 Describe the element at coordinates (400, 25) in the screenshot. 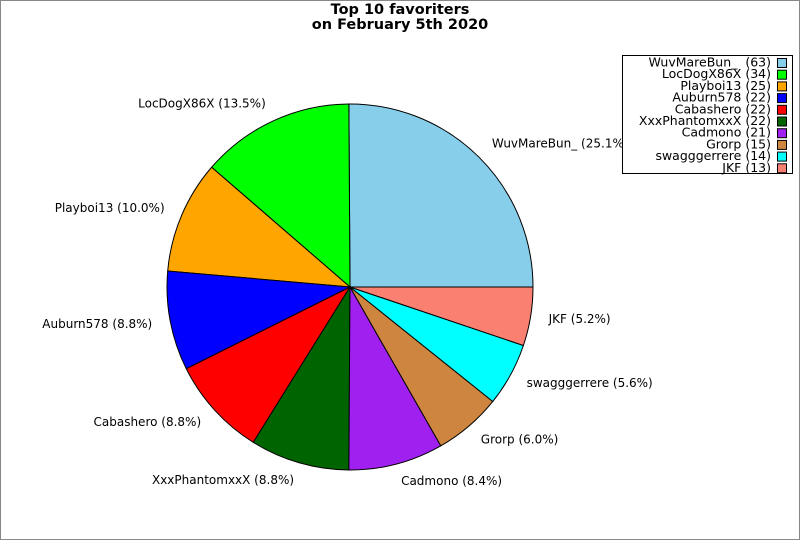

I see `chart-subtitle: on February 5th 2020` at that location.